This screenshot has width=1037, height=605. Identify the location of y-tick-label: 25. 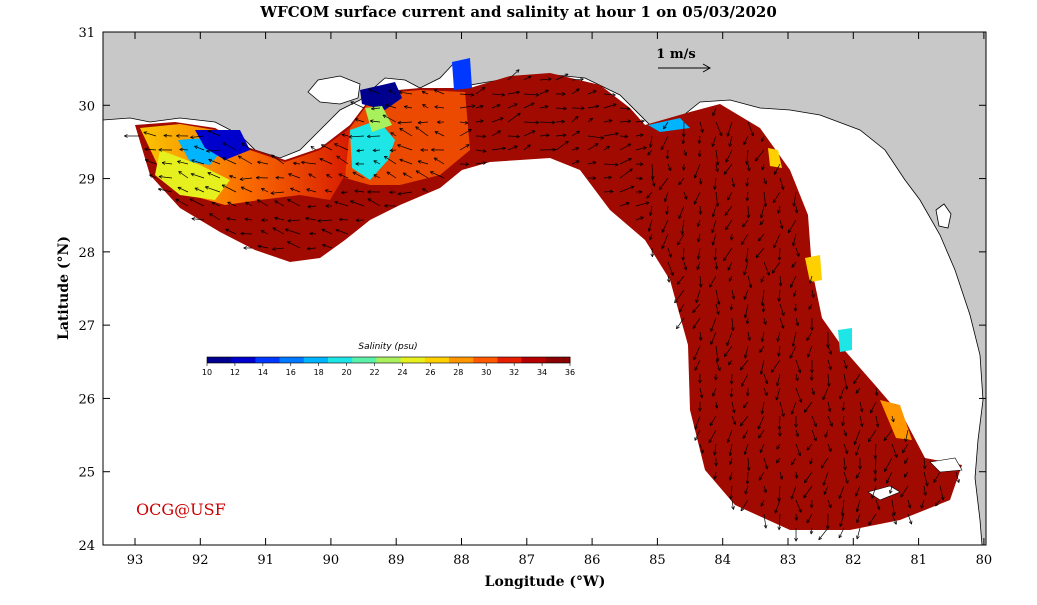
(86, 473).